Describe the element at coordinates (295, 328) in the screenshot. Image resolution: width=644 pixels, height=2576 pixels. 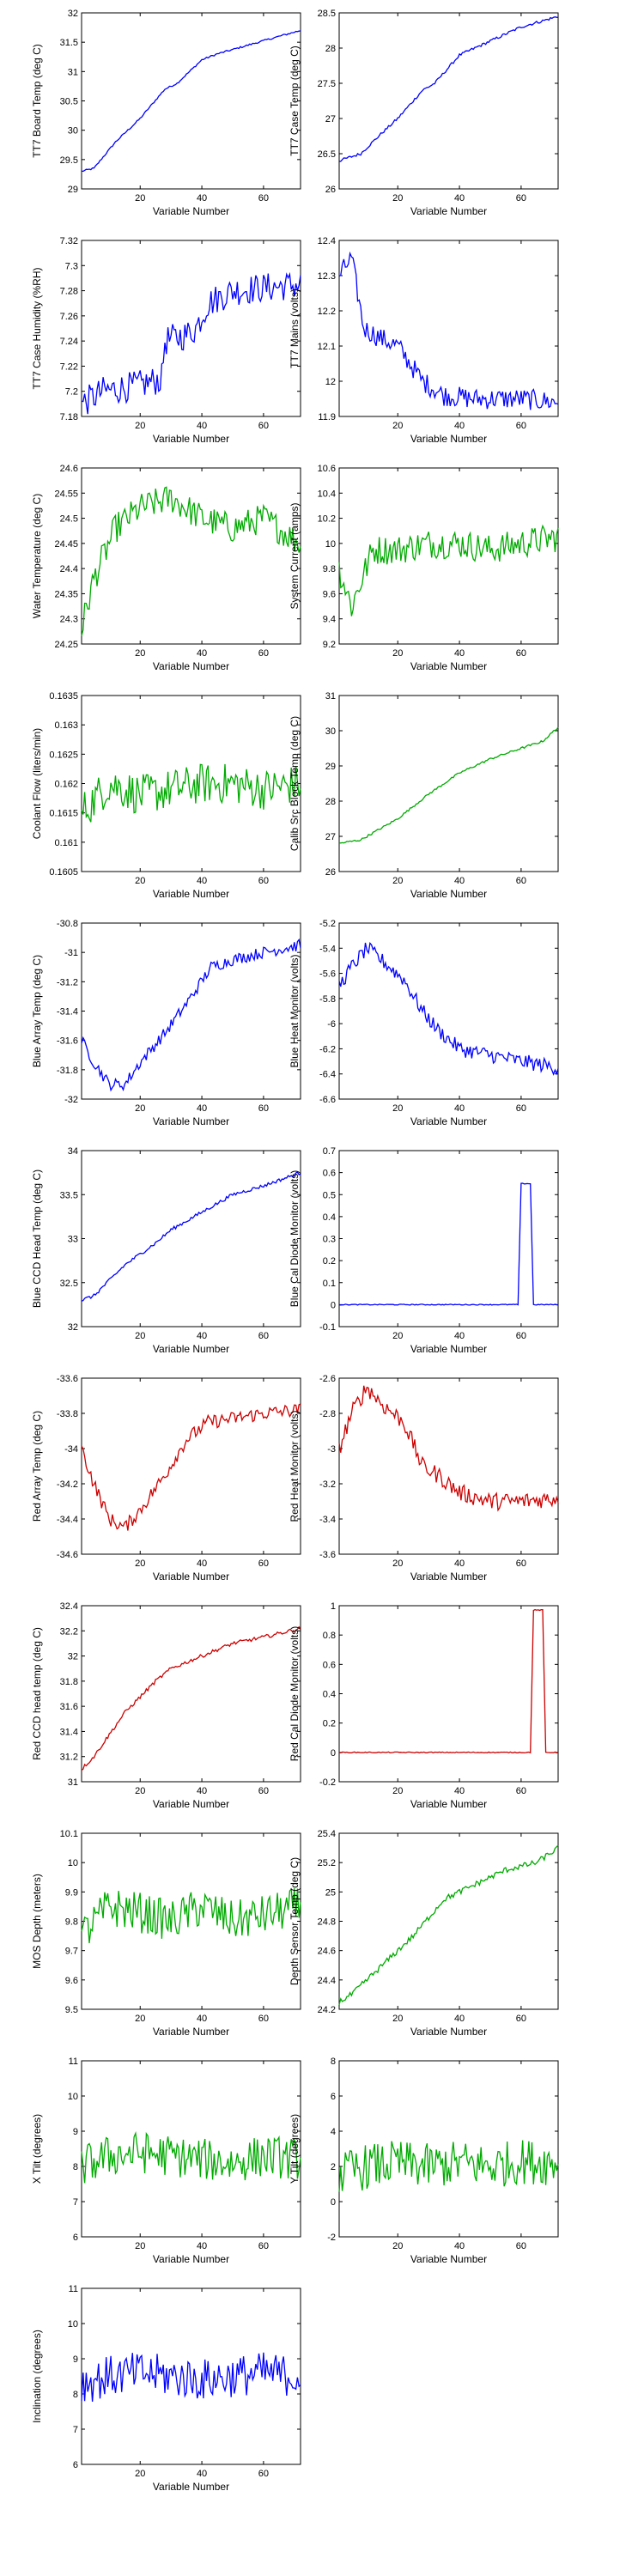
I see `y-axis-label: TT7 Mains (volts)` at that location.